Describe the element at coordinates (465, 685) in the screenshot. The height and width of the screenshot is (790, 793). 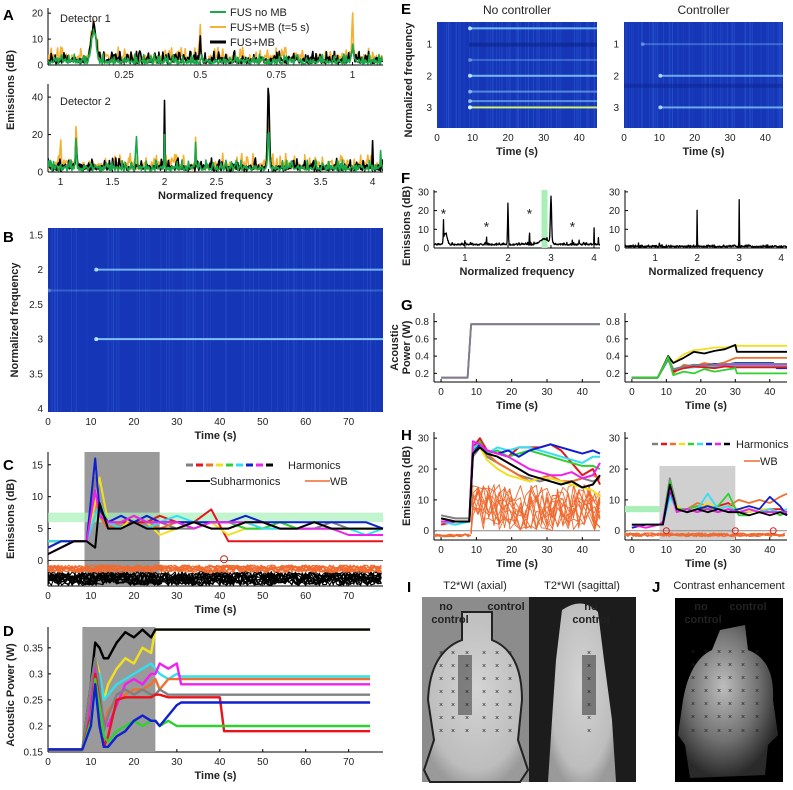
I see `axial-hypointense-region` at that location.